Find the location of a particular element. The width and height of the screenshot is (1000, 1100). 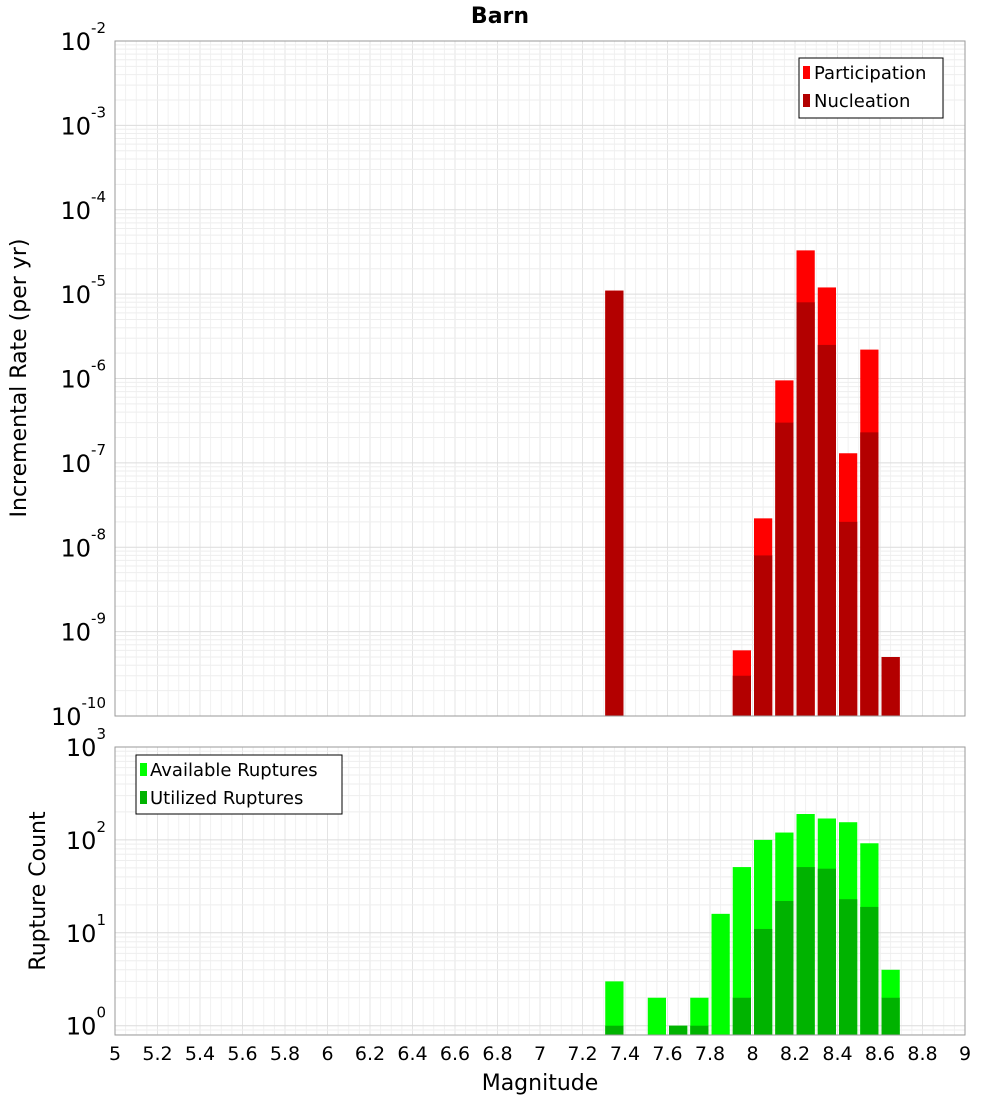

y-tick-label: 10² is located at coordinates (86, 836).